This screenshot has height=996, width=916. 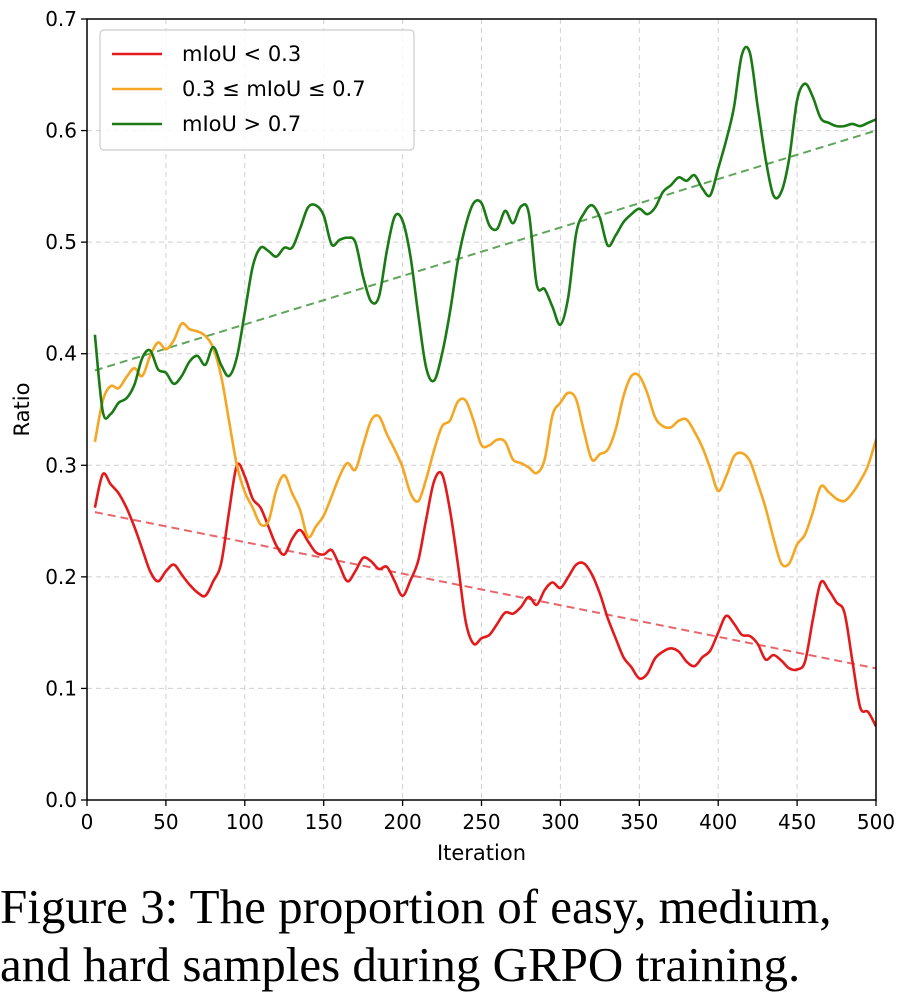 What do you see at coordinates (61, 577) in the screenshot?
I see `y-tick-label: 0.2` at bounding box center [61, 577].